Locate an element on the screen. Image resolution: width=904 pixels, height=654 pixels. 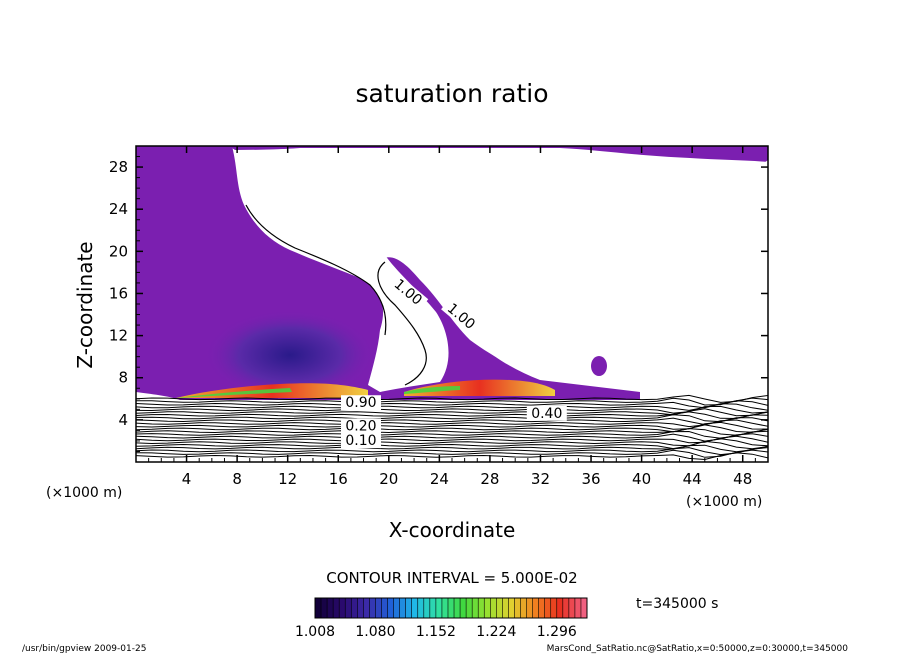
y-axis-label: Z-coordinate is located at coordinates (85, 304).